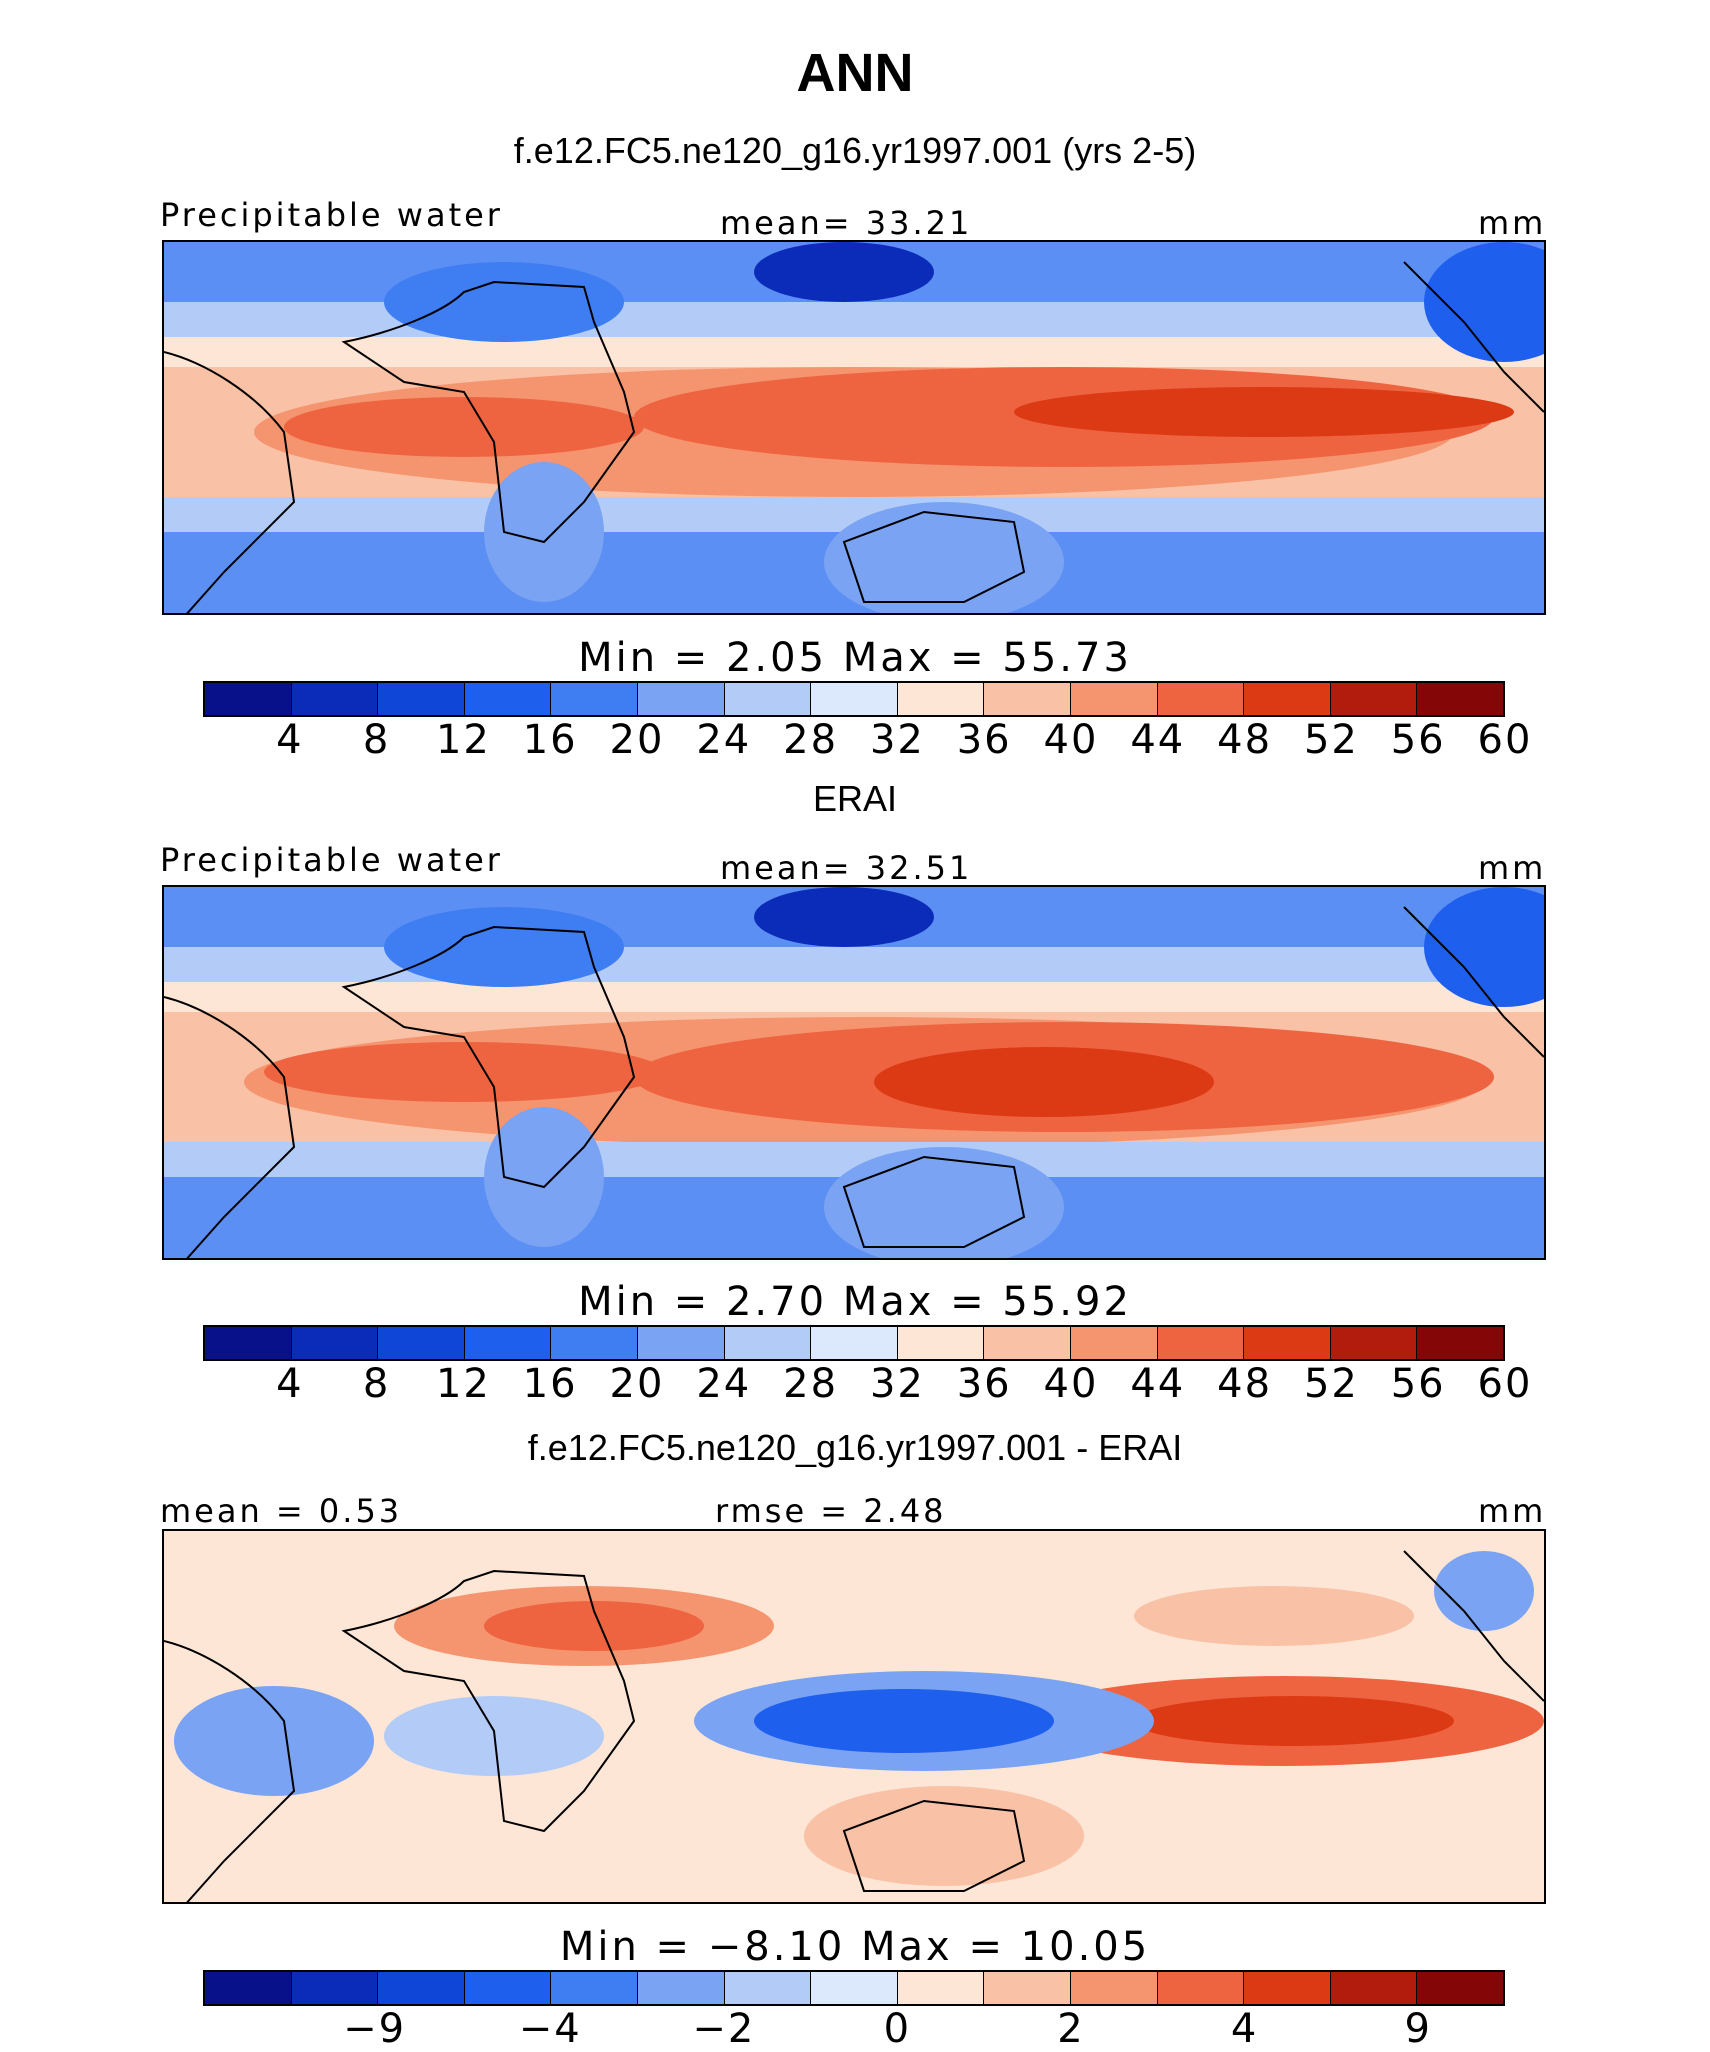  What do you see at coordinates (855, 1302) in the screenshot?
I see `panel-2-minmax: Min = 2.70 Max = 55.92` at bounding box center [855, 1302].